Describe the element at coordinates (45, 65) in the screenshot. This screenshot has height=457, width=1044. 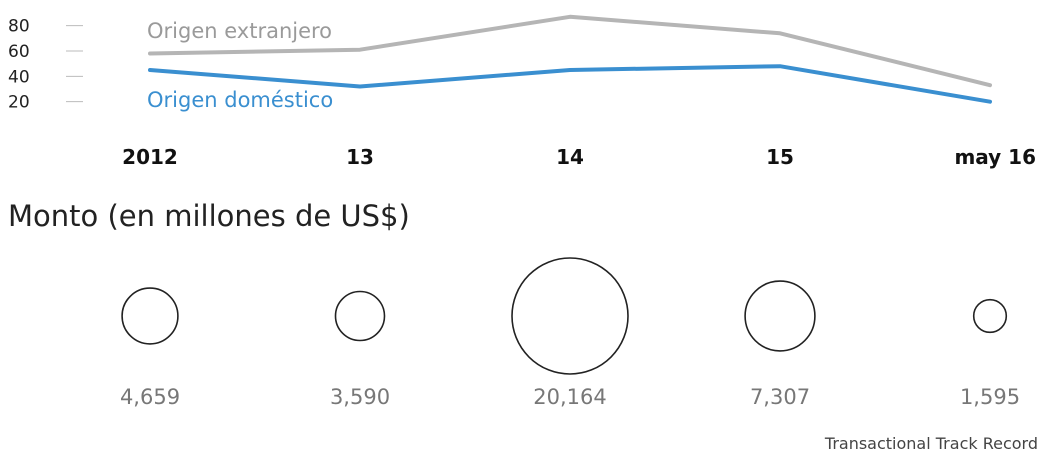
I see `y-axis-ticks: 20 40 60 80` at that location.